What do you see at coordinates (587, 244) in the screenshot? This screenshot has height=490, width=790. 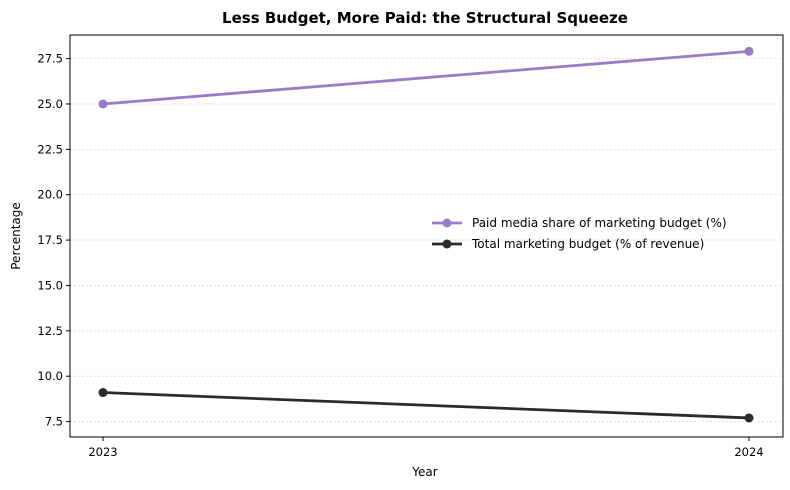 I see `legend-label-2: Total marketing budget (% of revenue)` at bounding box center [587, 244].